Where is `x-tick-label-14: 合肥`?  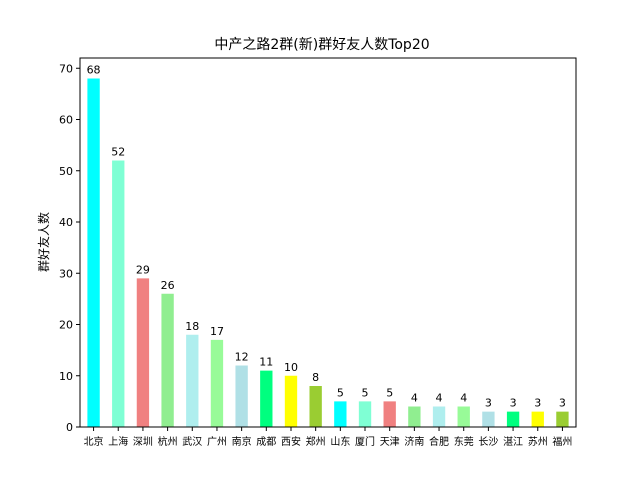
x-tick-label-14: 合肥 is located at coordinates (439, 441).